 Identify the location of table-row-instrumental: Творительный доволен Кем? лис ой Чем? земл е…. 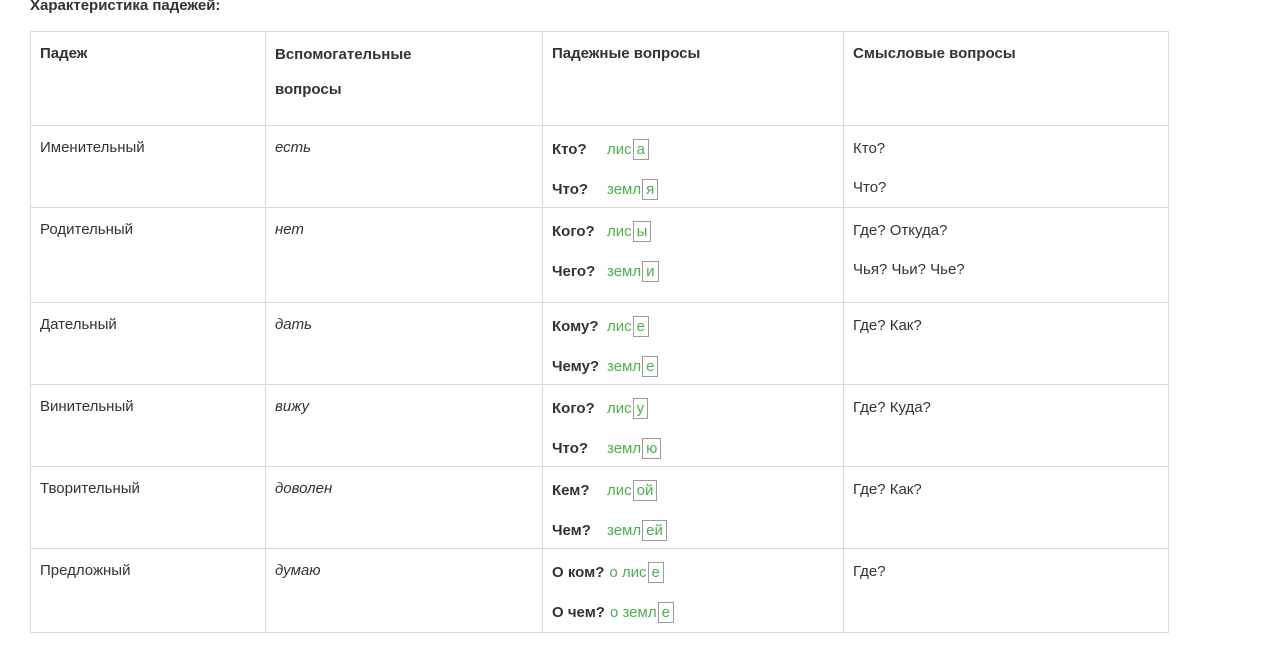
(599, 507).